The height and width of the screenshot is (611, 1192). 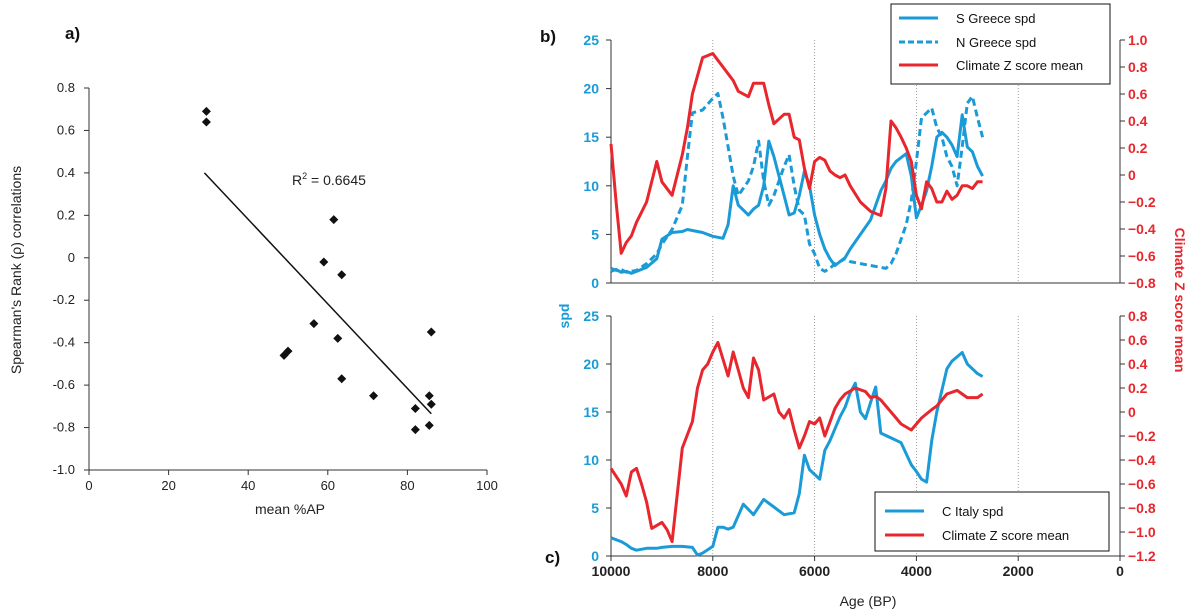 What do you see at coordinates (248, 485) in the screenshot?
I see `x-tick-label: 40` at bounding box center [248, 485].